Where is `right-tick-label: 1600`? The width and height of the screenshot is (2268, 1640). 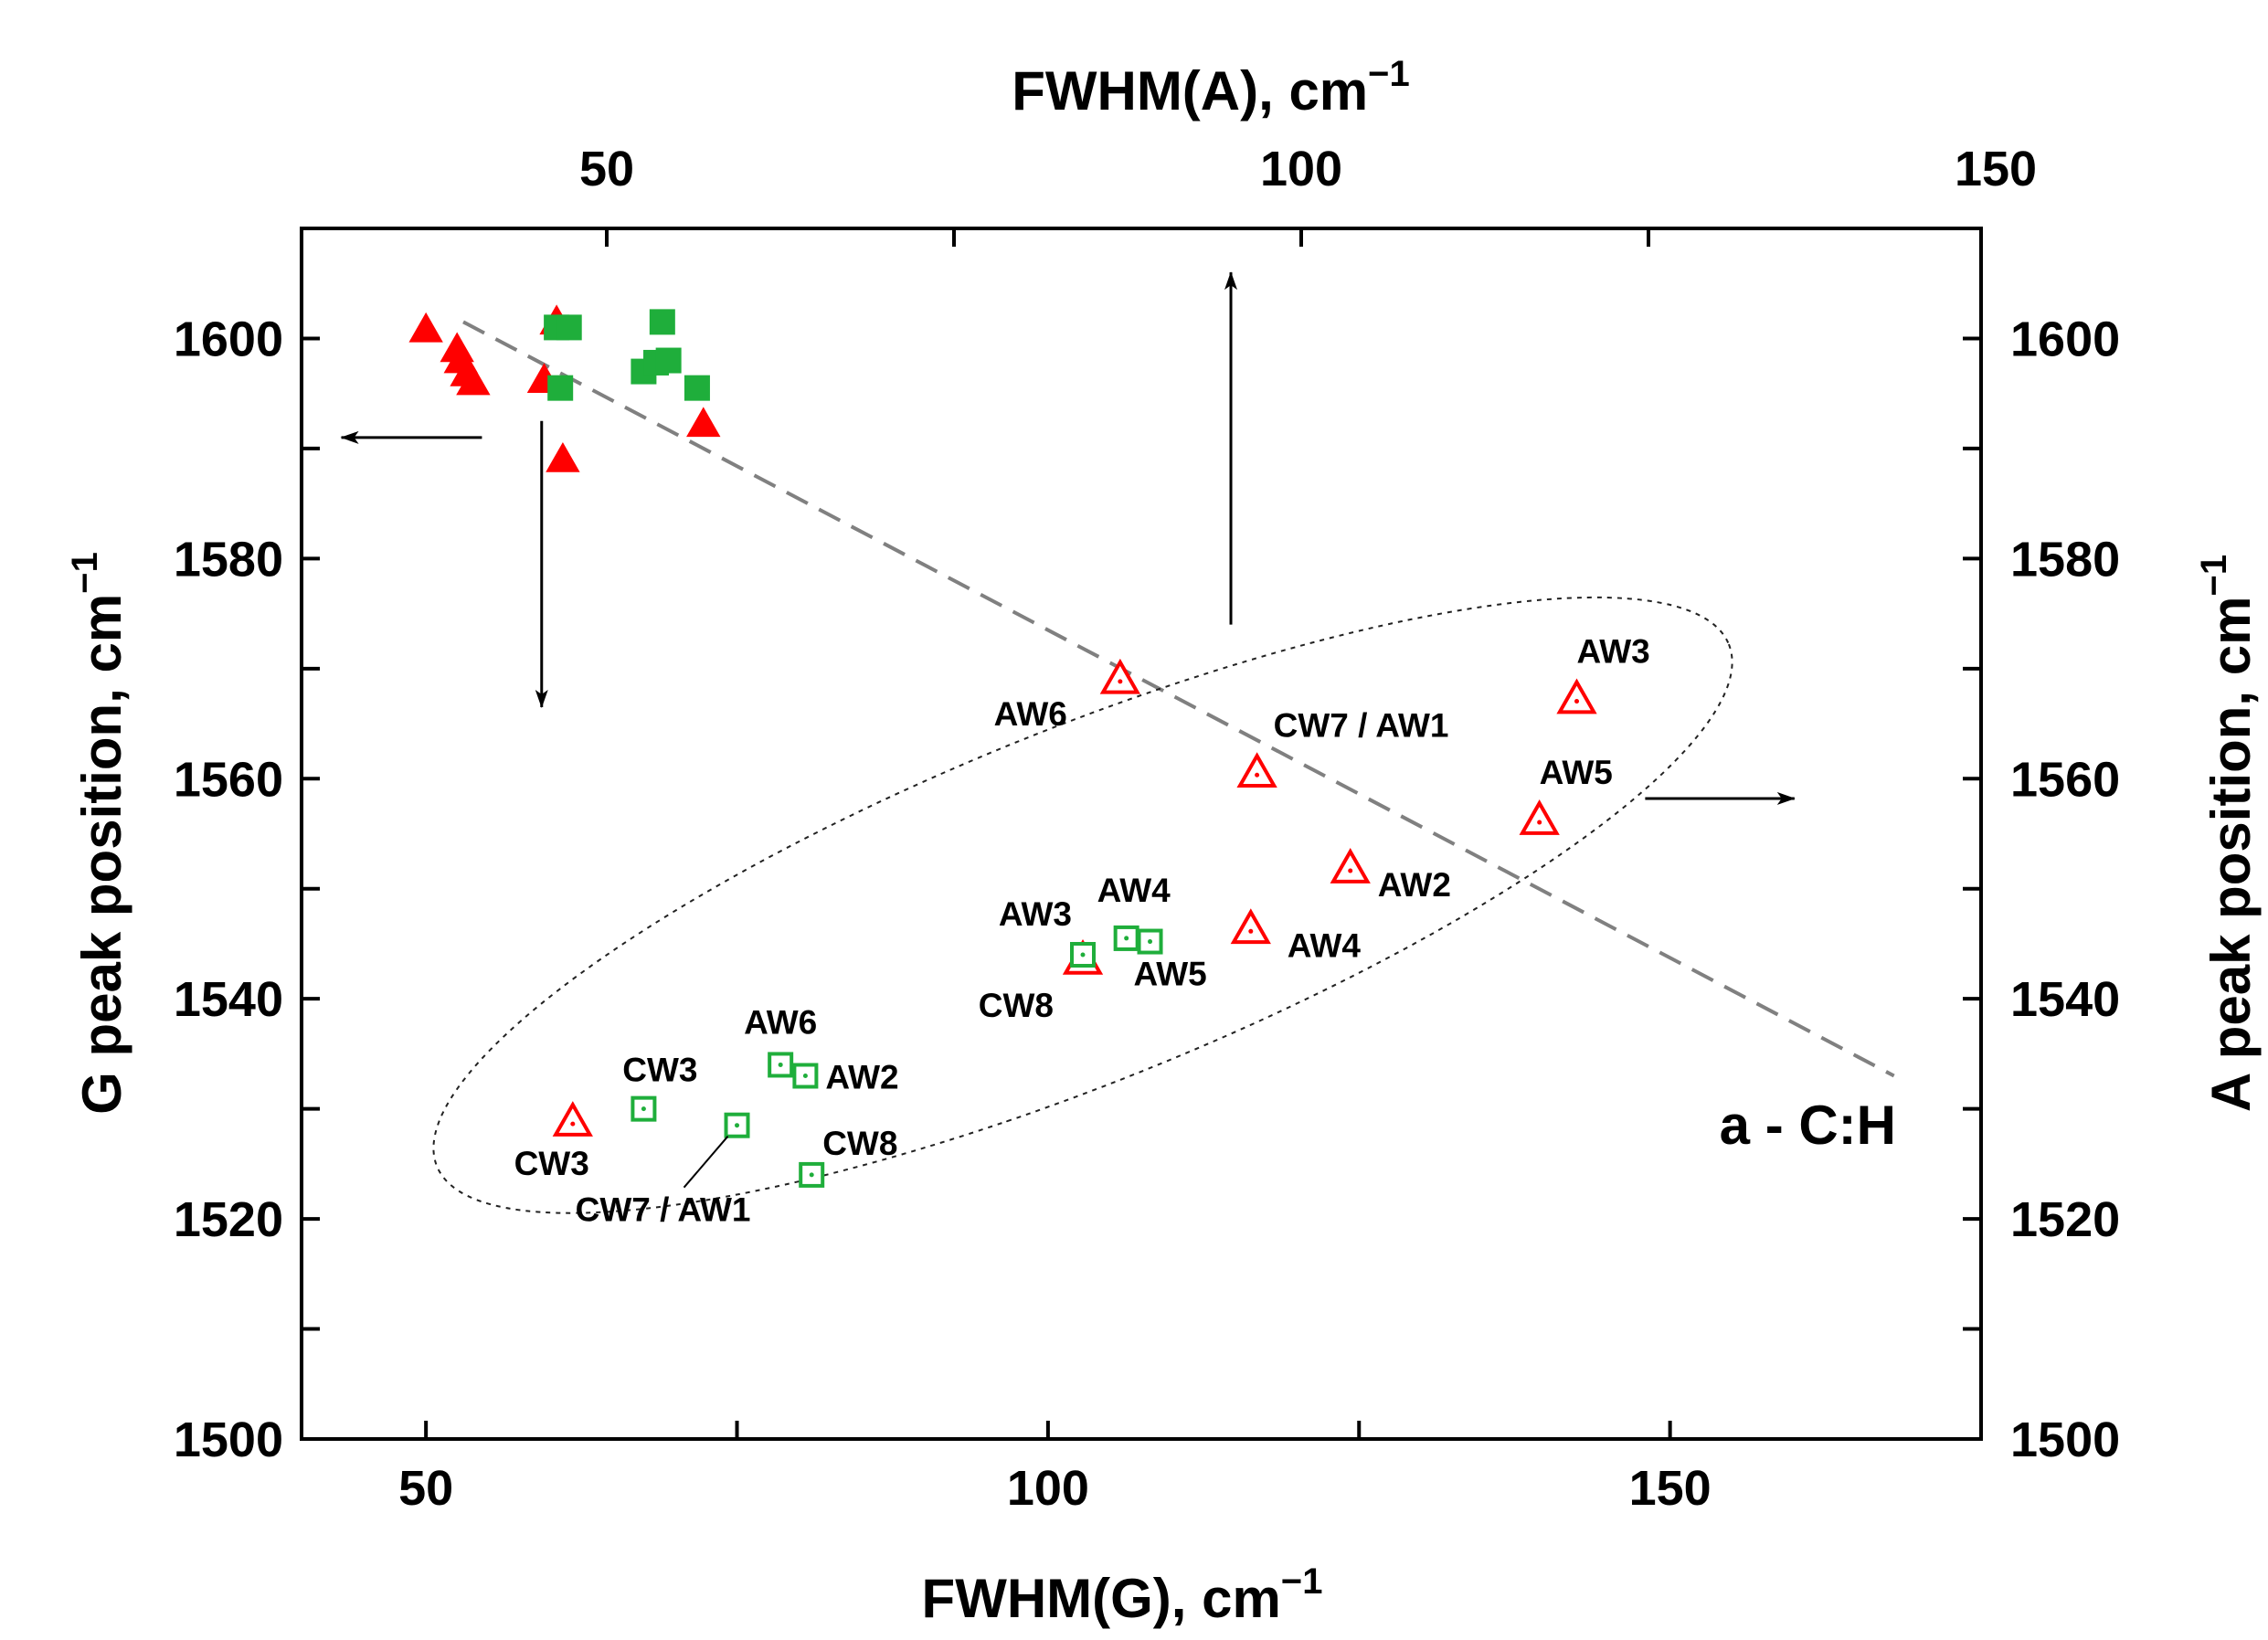
right-tick-label: 1600 is located at coordinates (2065, 339).